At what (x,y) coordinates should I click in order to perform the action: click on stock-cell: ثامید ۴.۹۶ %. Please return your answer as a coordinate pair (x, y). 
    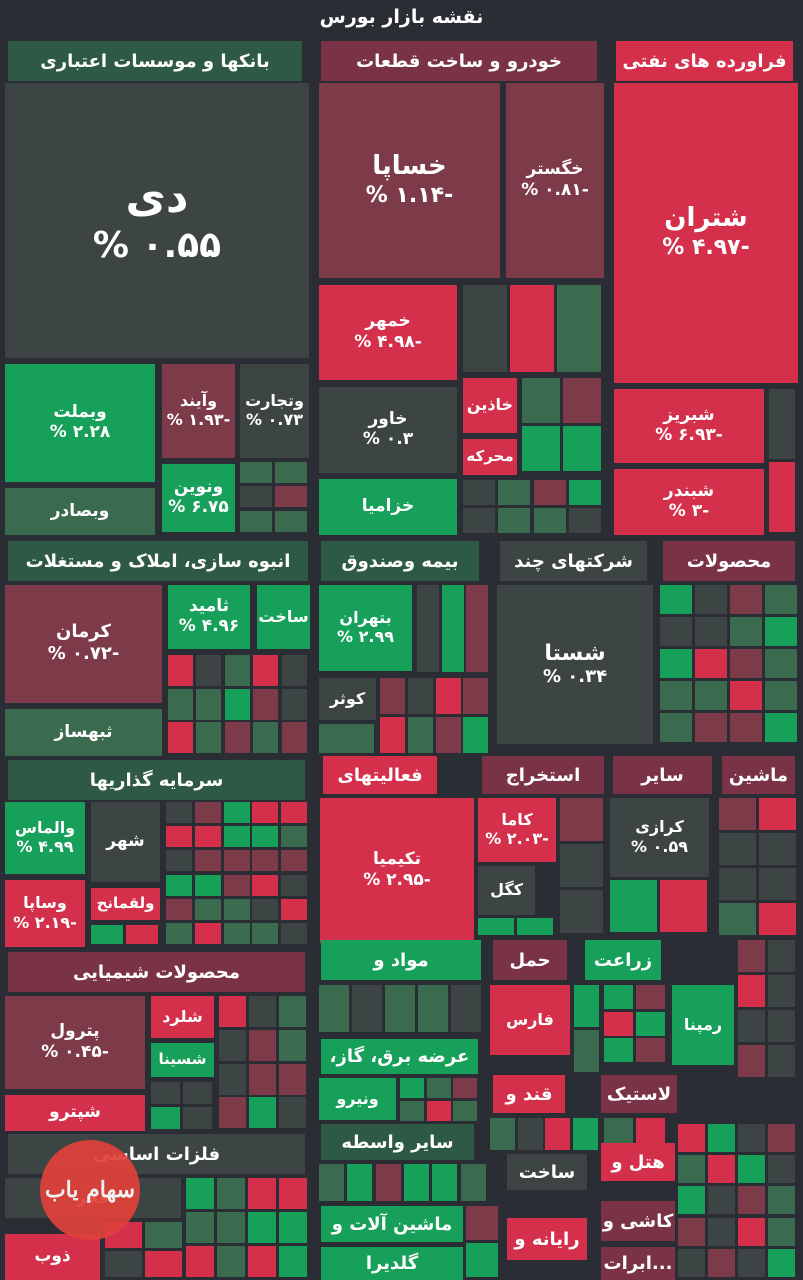
    Looking at the image, I should click on (209, 617).